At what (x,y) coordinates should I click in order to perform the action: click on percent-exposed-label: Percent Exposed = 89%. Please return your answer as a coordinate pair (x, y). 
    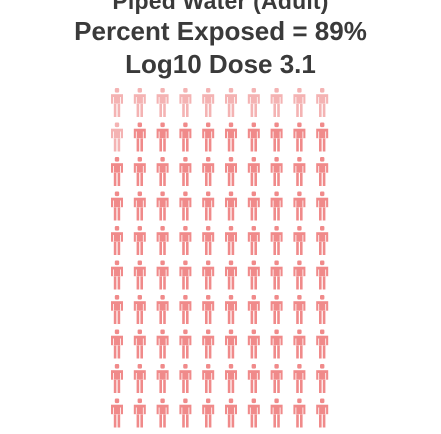
    Looking at the image, I should click on (220, 31).